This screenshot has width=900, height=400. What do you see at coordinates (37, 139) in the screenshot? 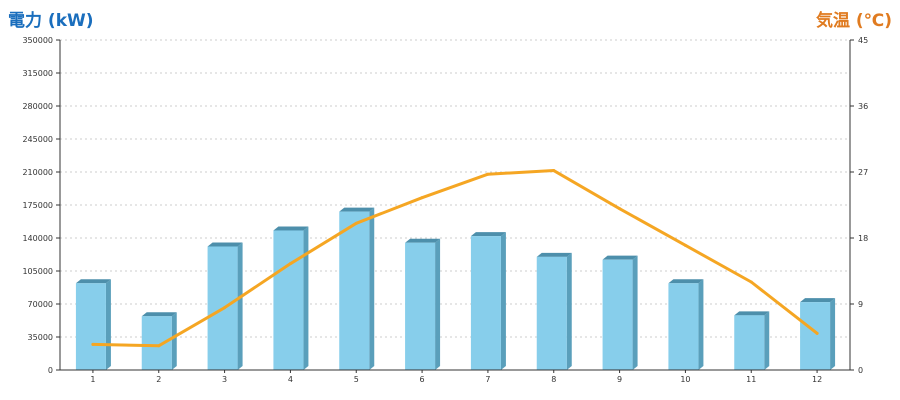
I see `left-tick-label: 245000` at bounding box center [37, 139].